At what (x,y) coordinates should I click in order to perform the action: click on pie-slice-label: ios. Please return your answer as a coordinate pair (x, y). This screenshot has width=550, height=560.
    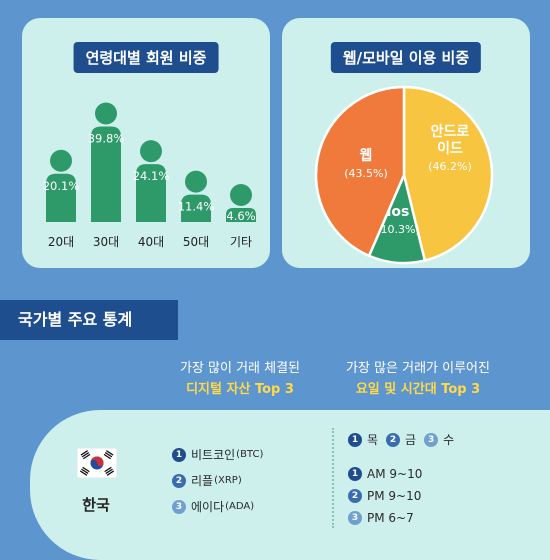
    Looking at the image, I should click on (398, 212).